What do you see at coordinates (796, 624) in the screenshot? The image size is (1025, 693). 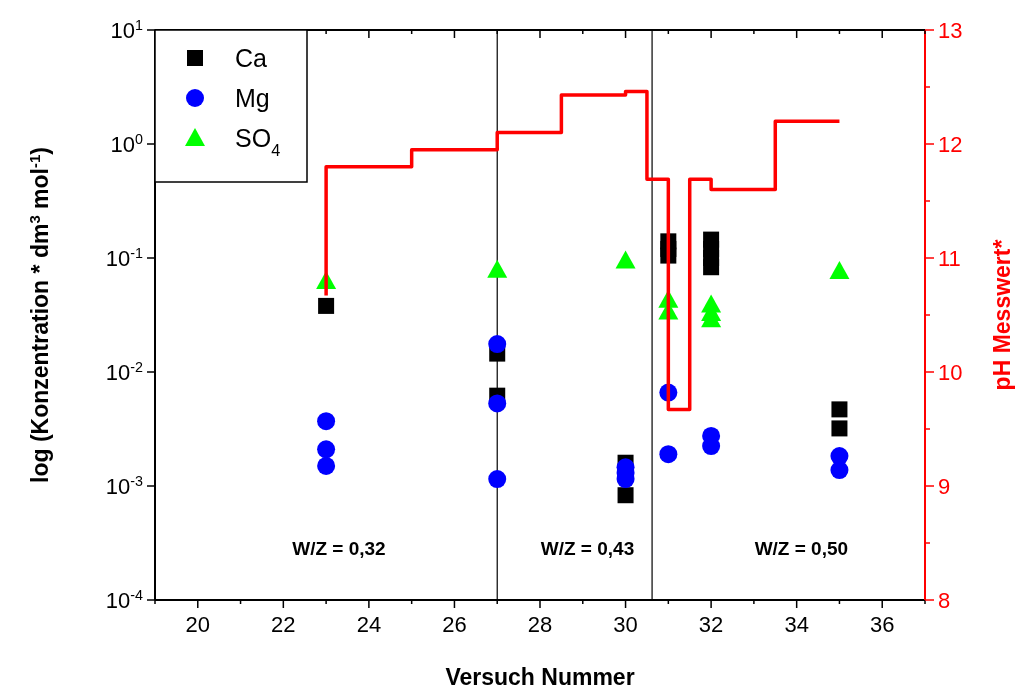 I see `x-tick-label: 34` at bounding box center [796, 624].